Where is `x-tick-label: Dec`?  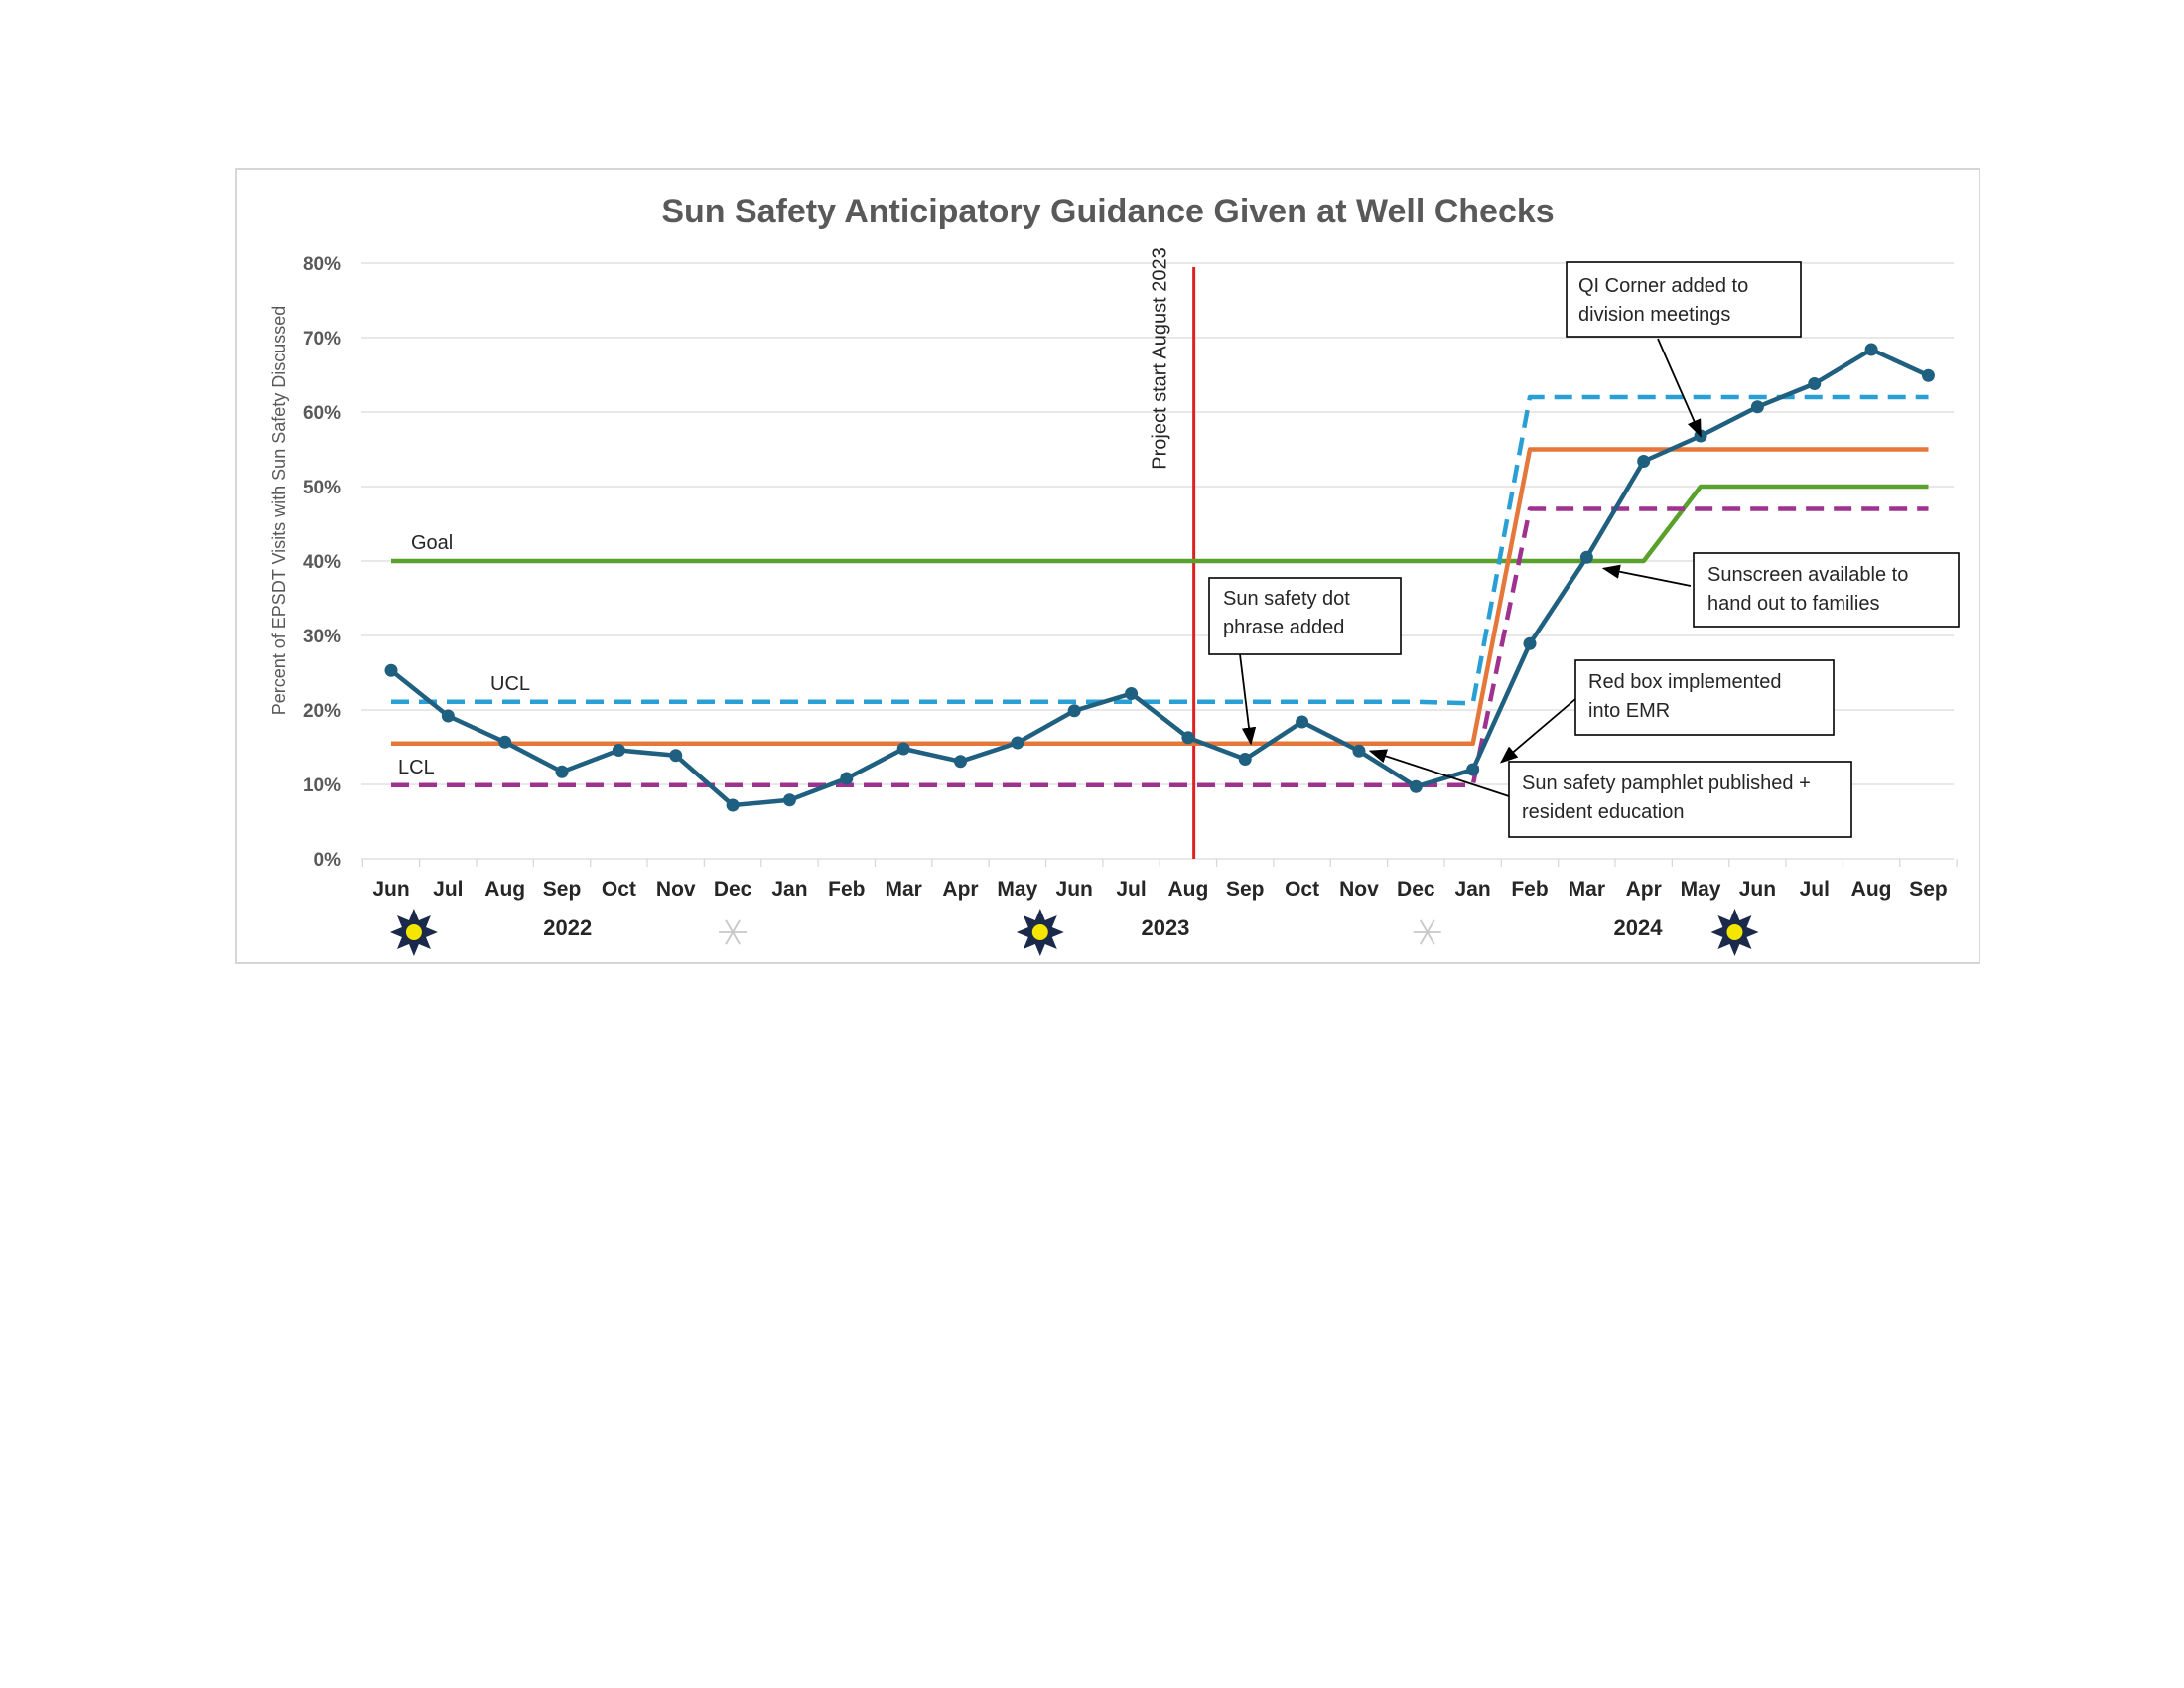
x-tick-label: Dec is located at coordinates (733, 889).